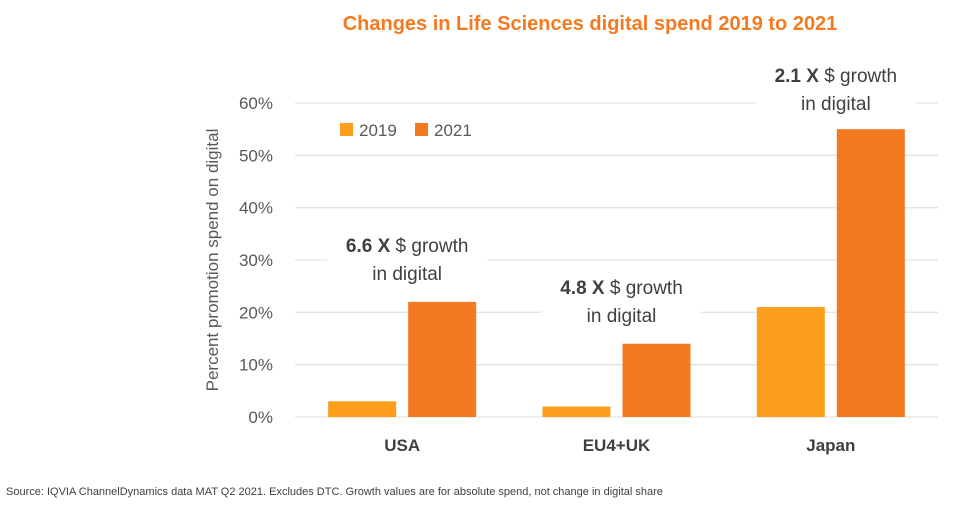 The height and width of the screenshot is (511, 954). Describe the element at coordinates (256, 312) in the screenshot. I see `y-tick-label: 20%` at that location.